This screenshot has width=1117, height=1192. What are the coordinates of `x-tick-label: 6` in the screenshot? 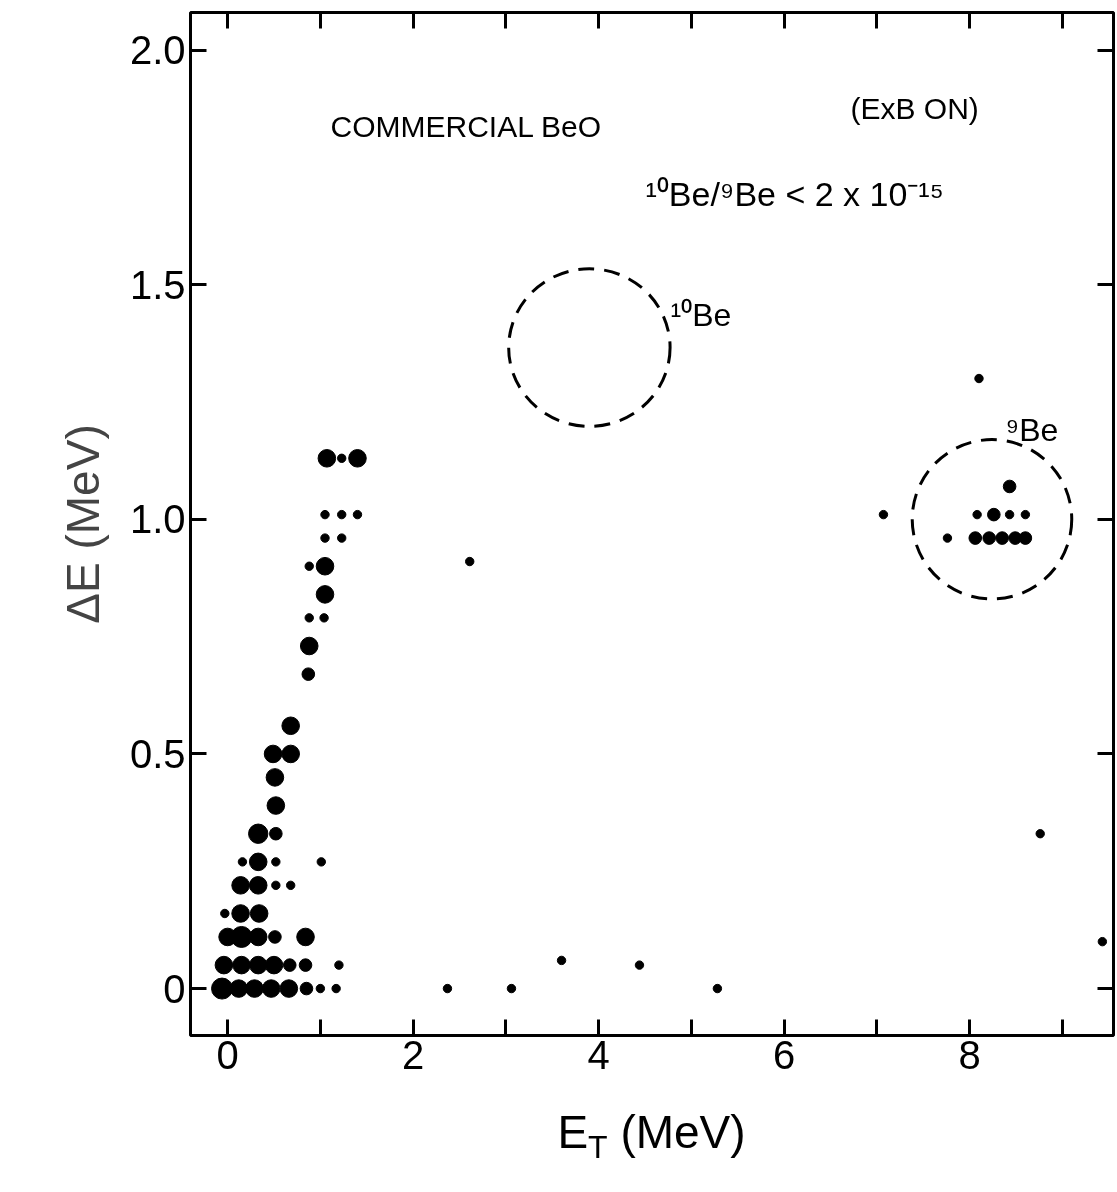 It's located at (784, 1054).